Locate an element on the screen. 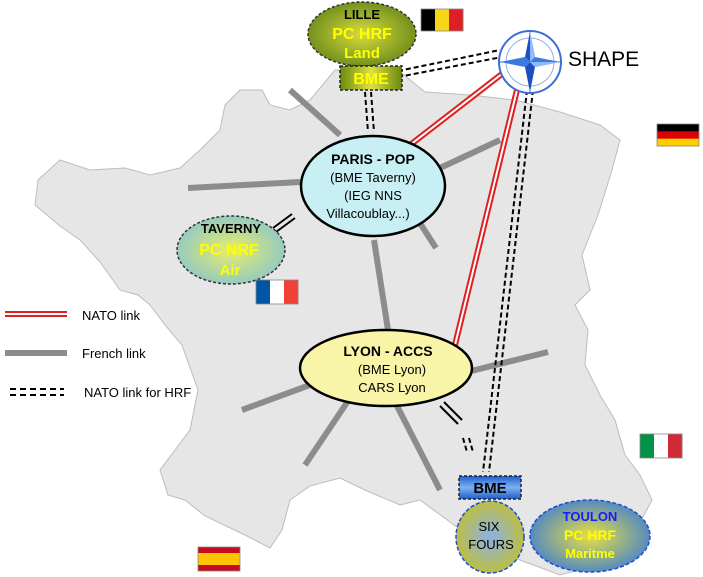  toulon-role: PC HRF is located at coordinates (590, 535).